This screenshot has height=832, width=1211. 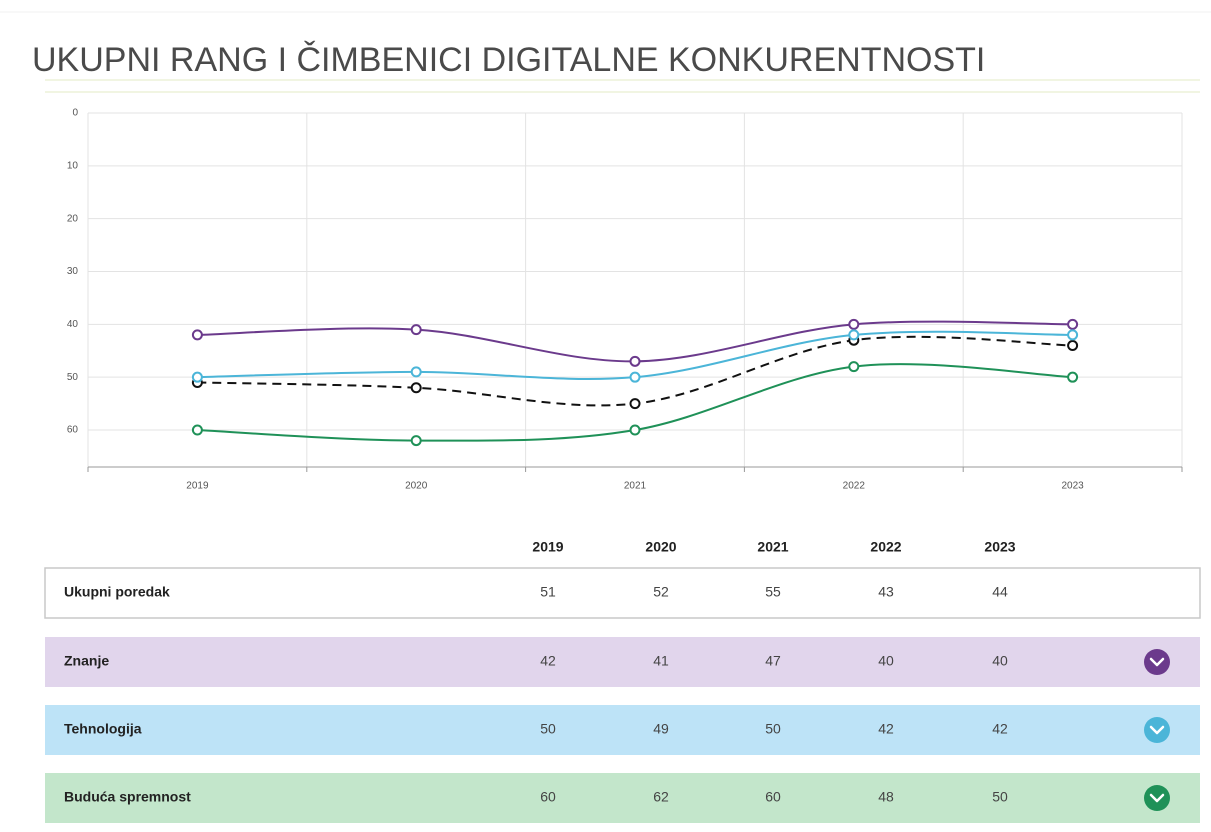 What do you see at coordinates (117, 592) in the screenshot?
I see `row-label: Ukupni poredak` at bounding box center [117, 592].